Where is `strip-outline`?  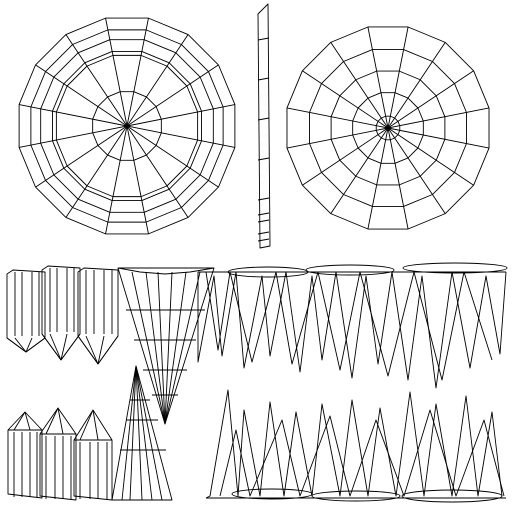
strip-outline is located at coordinates (264, 126).